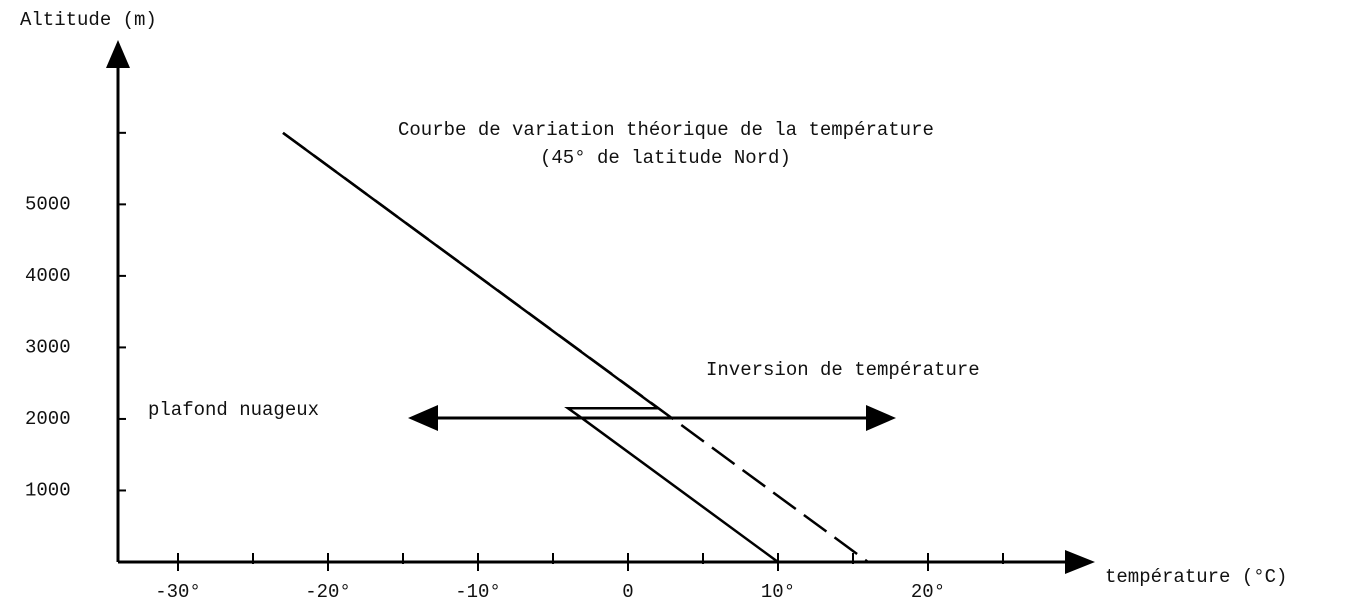 The width and height of the screenshot is (1359, 614). What do you see at coordinates (478, 592) in the screenshot?
I see `x-tick-label: -10°` at bounding box center [478, 592].